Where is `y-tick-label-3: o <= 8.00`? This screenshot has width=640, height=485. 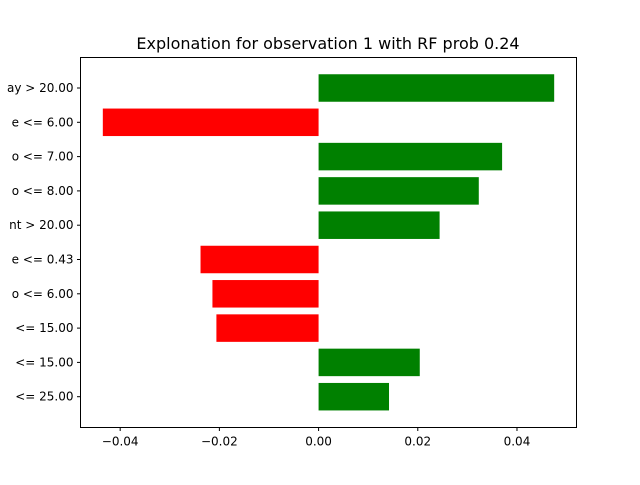 y-tick-label-3: o <= 8.00 is located at coordinates (43, 191).